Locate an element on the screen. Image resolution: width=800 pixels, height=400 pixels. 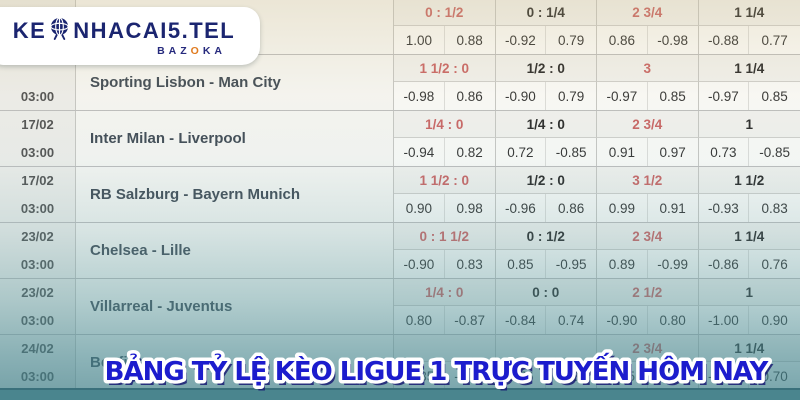
site-logo: KE NHACAI5.TEL BAZOKA is located at coordinates (130, 36).